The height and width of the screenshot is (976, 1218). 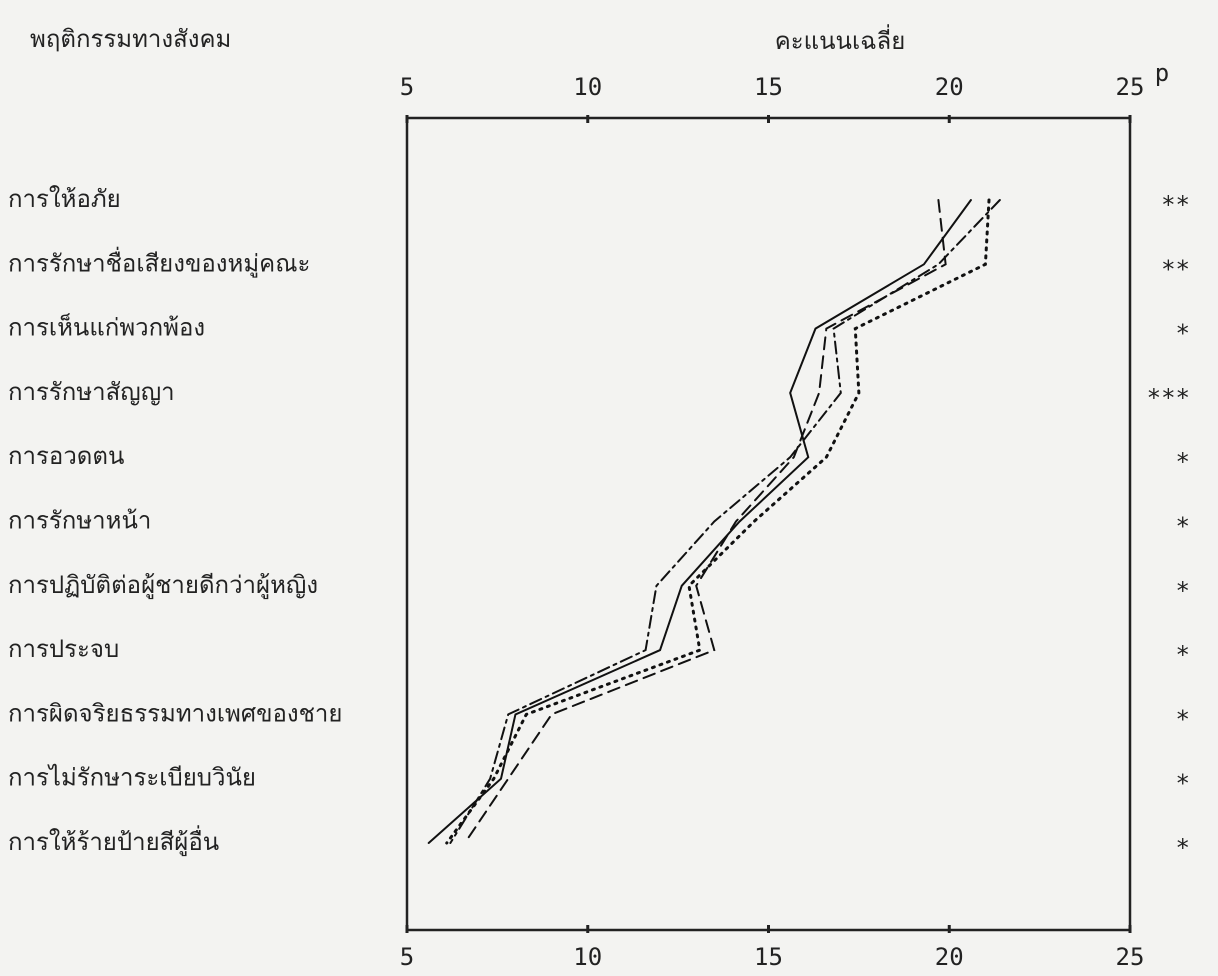 What do you see at coordinates (1130, 957) in the screenshot?
I see `x-tick-label-bottom: 25` at bounding box center [1130, 957].